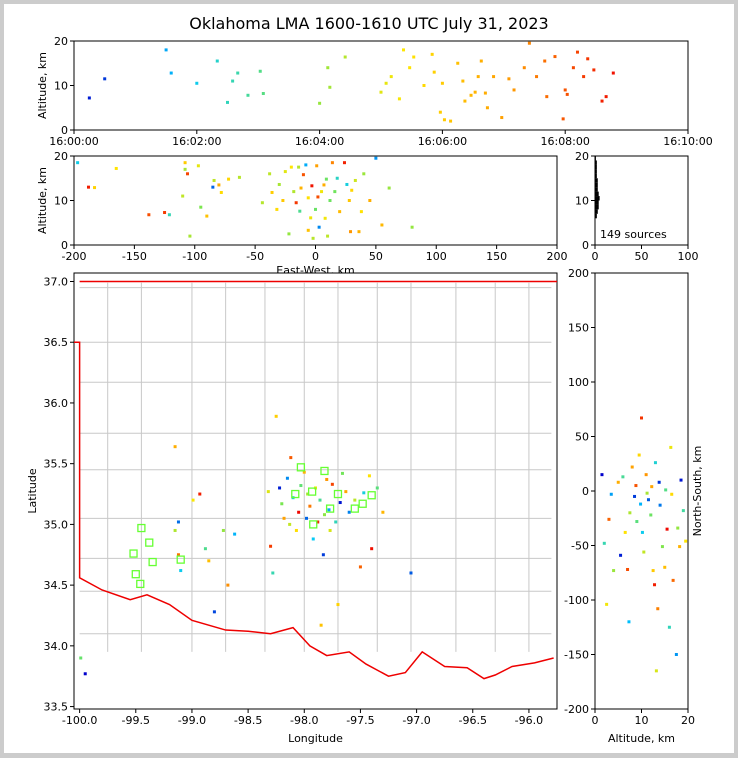  Describe the element at coordinates (61, 86) in the screenshot. I see `time-alt-axis-tick-label: 10` at that location.